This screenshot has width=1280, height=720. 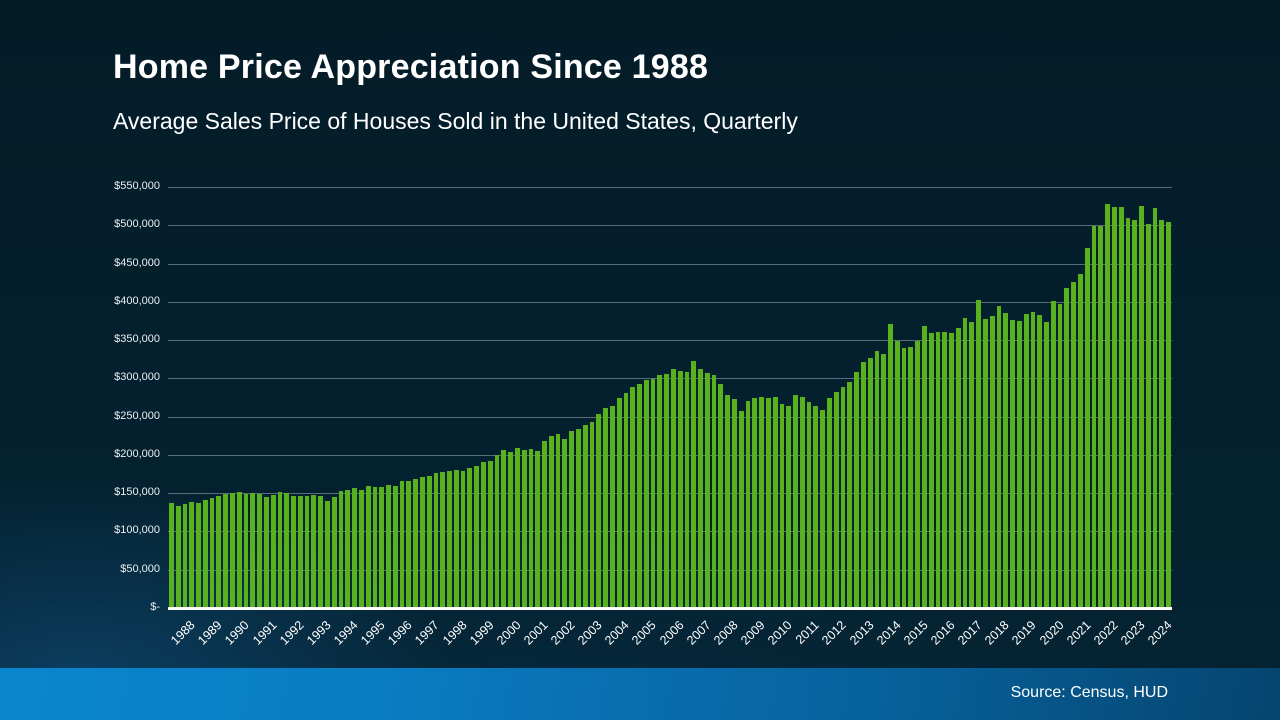 I want to click on x-axis-label: 2015, so click(x=915, y=633).